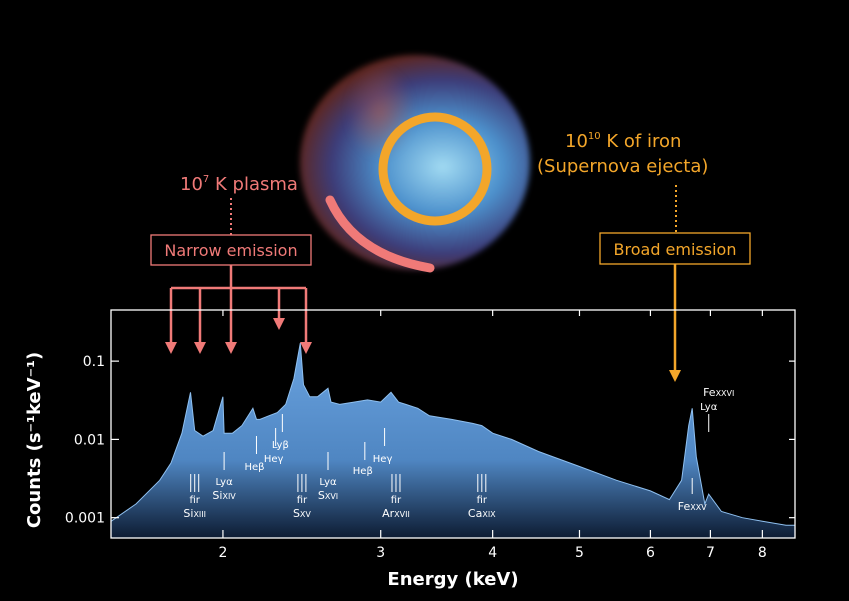  Describe the element at coordinates (89, 440) in the screenshot. I see `y-tick-label: 0.01` at that location.